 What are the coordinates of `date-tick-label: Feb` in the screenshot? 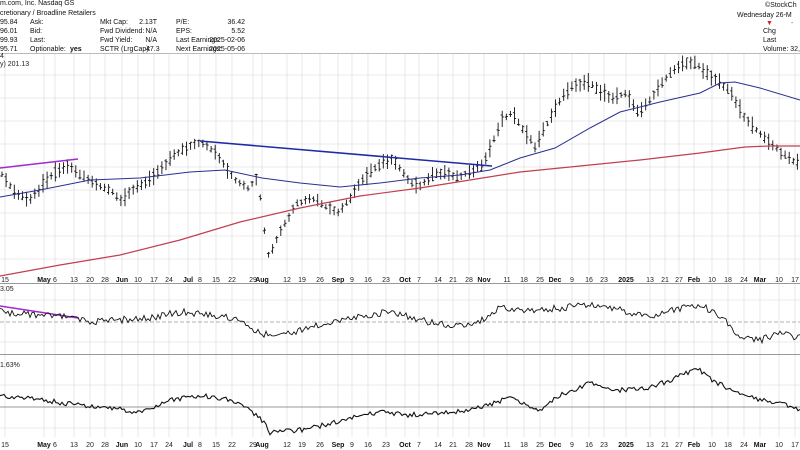 It's located at (694, 445).